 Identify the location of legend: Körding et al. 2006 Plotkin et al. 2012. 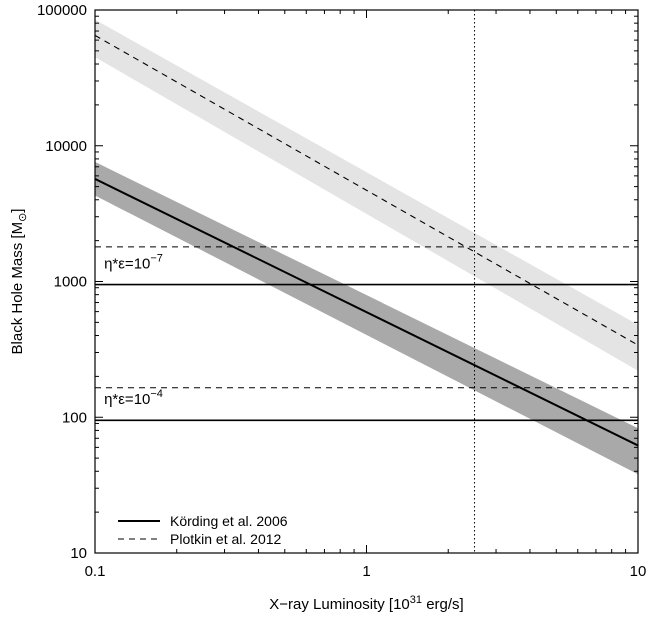
(203, 530).